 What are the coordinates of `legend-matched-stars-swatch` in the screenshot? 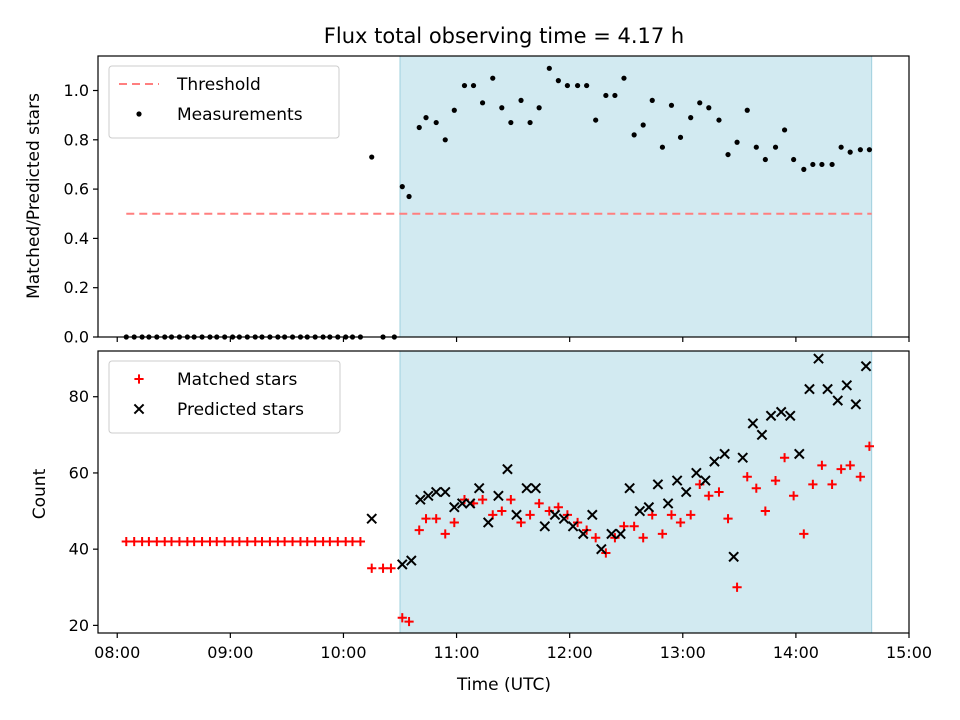 It's located at (139, 379).